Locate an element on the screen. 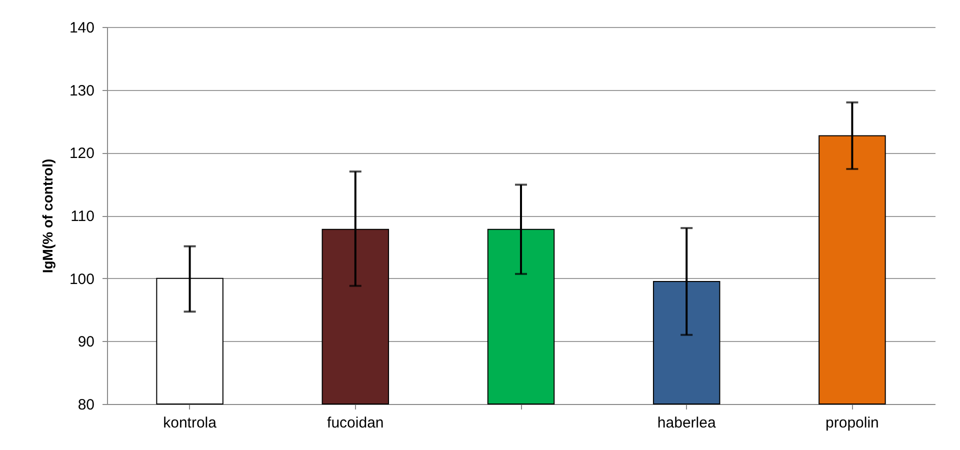 The width and height of the screenshot is (960, 450). y-tick-label: 140 is located at coordinates (81, 28).